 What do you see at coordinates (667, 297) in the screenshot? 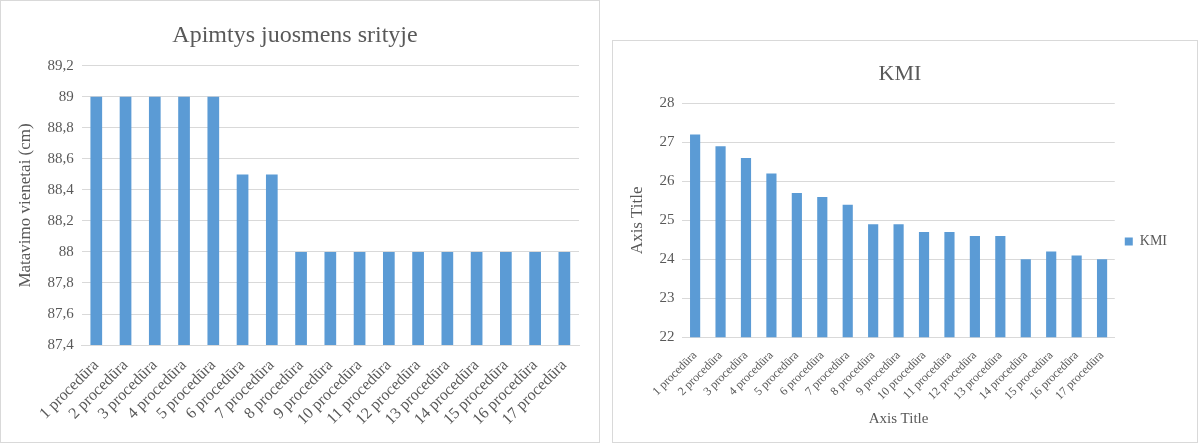
I see `y-tick-label: 23` at bounding box center [667, 297].